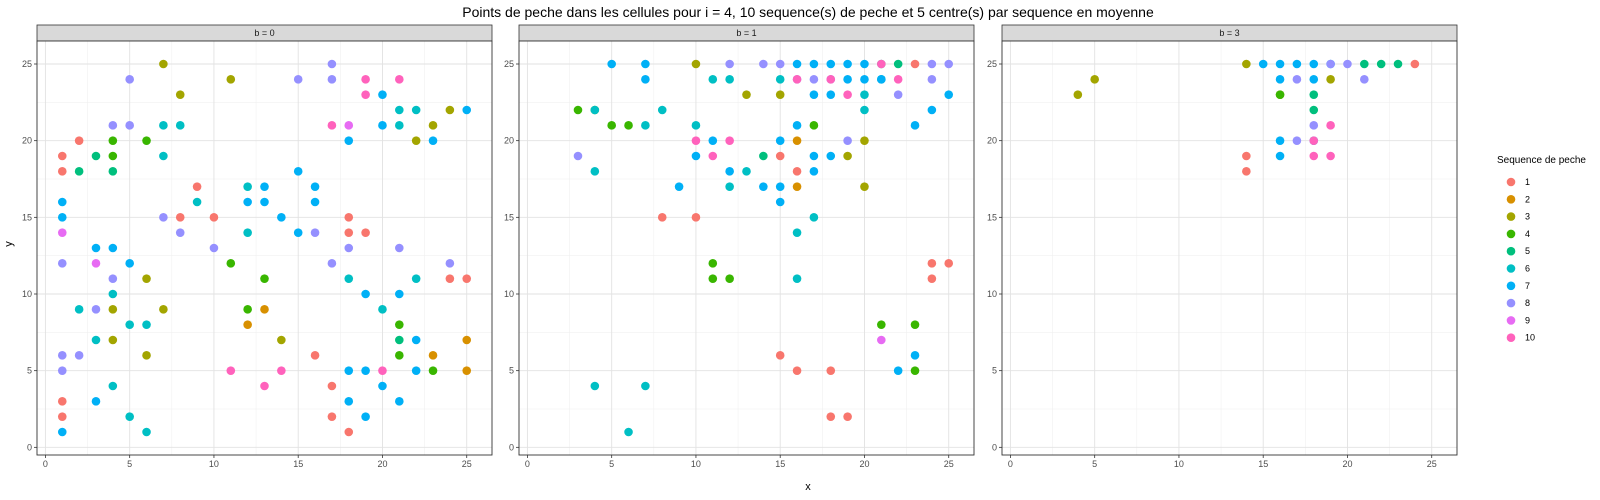 This screenshot has height=500, width=1600. I want to click on x-tick-label: 5, so click(611, 464).